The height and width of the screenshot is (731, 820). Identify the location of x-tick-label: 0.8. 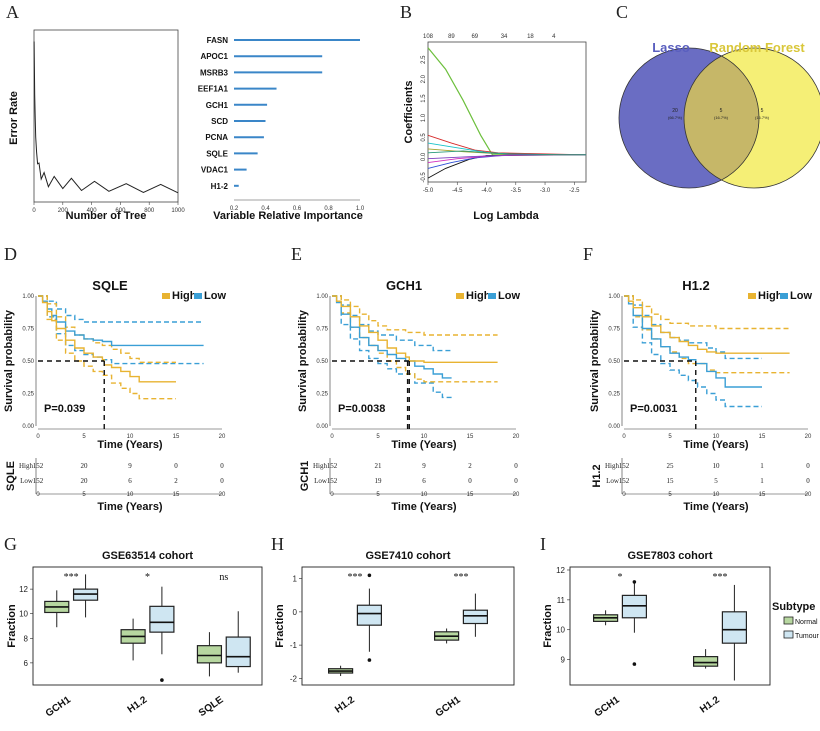
(328, 209).